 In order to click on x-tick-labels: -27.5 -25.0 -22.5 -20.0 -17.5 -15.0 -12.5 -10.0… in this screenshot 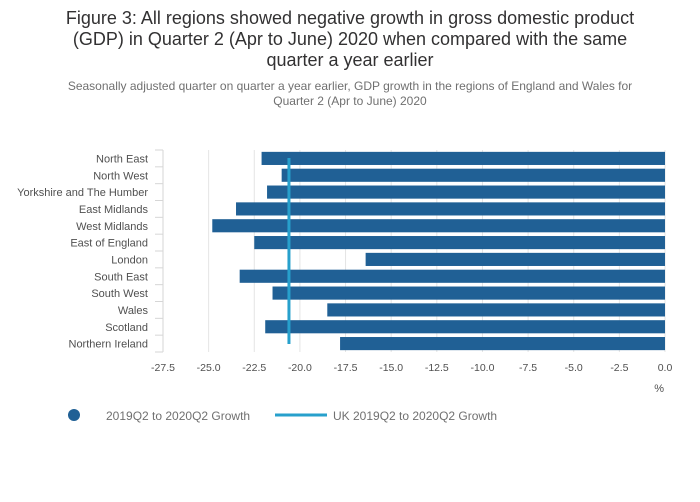, I will do `click(411, 368)`.